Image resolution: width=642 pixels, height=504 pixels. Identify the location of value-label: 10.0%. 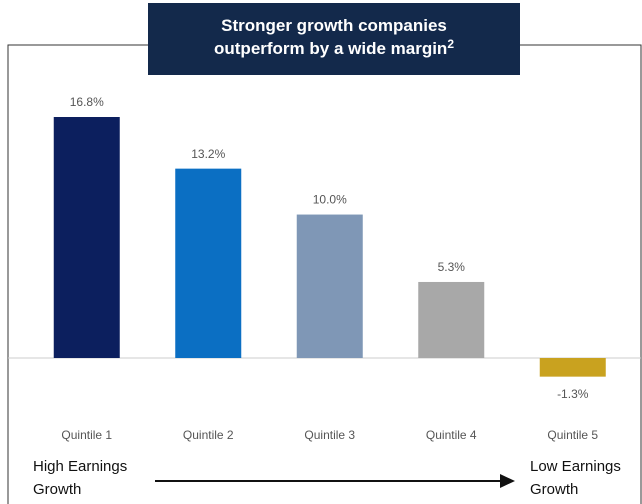
(330, 200).